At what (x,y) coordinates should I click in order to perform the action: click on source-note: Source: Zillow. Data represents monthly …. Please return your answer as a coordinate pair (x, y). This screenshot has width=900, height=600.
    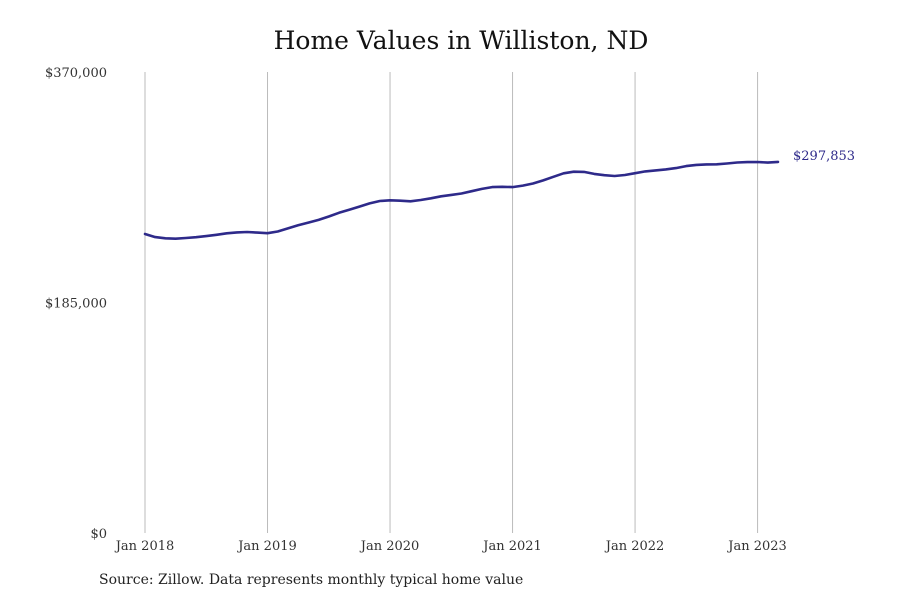
    Looking at the image, I should click on (311, 580).